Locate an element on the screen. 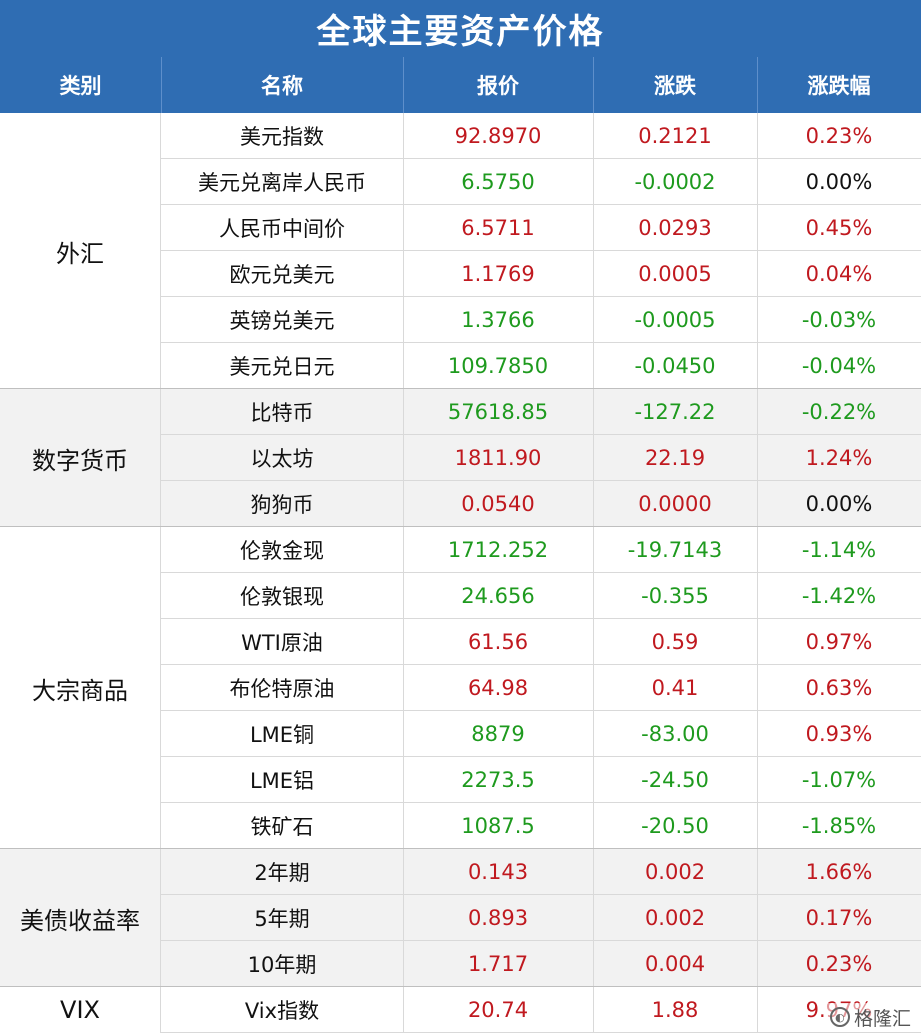  asset-price: 1087.5 is located at coordinates (498, 826).